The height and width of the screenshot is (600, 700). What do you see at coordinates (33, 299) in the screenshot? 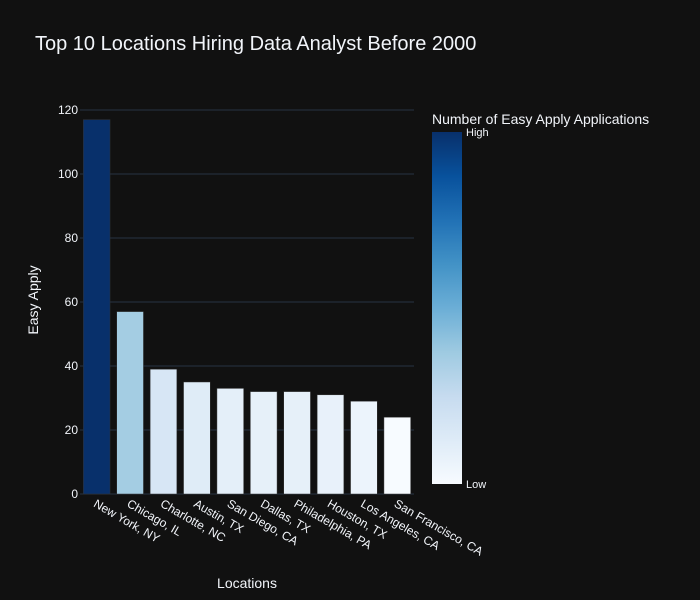
I see `y-axis-label: Easy Apply` at bounding box center [33, 299].